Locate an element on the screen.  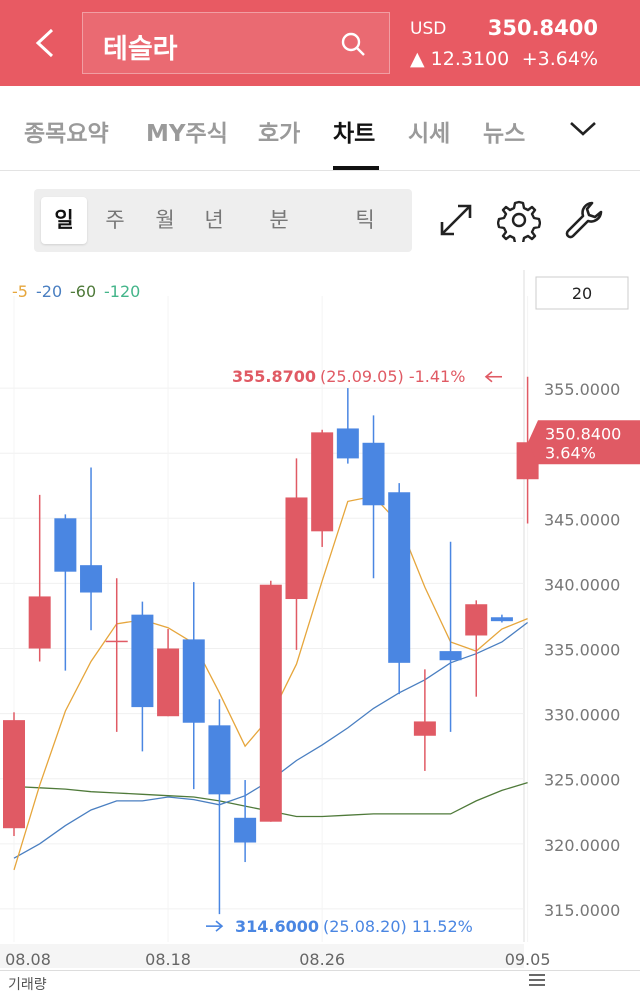
menu-icon is located at coordinates (537, 979).